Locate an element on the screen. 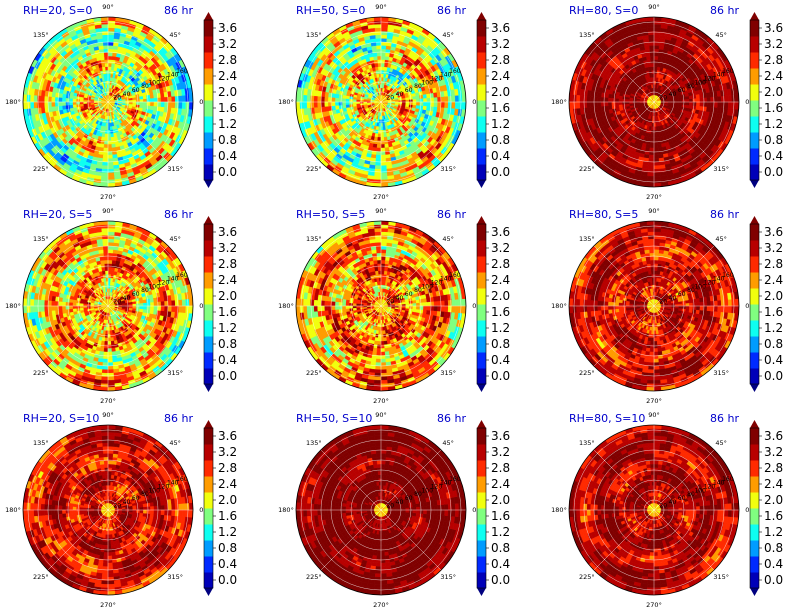 The width and height of the screenshot is (789, 612). panel-title: RH=20, S=5 is located at coordinates (57, 214).